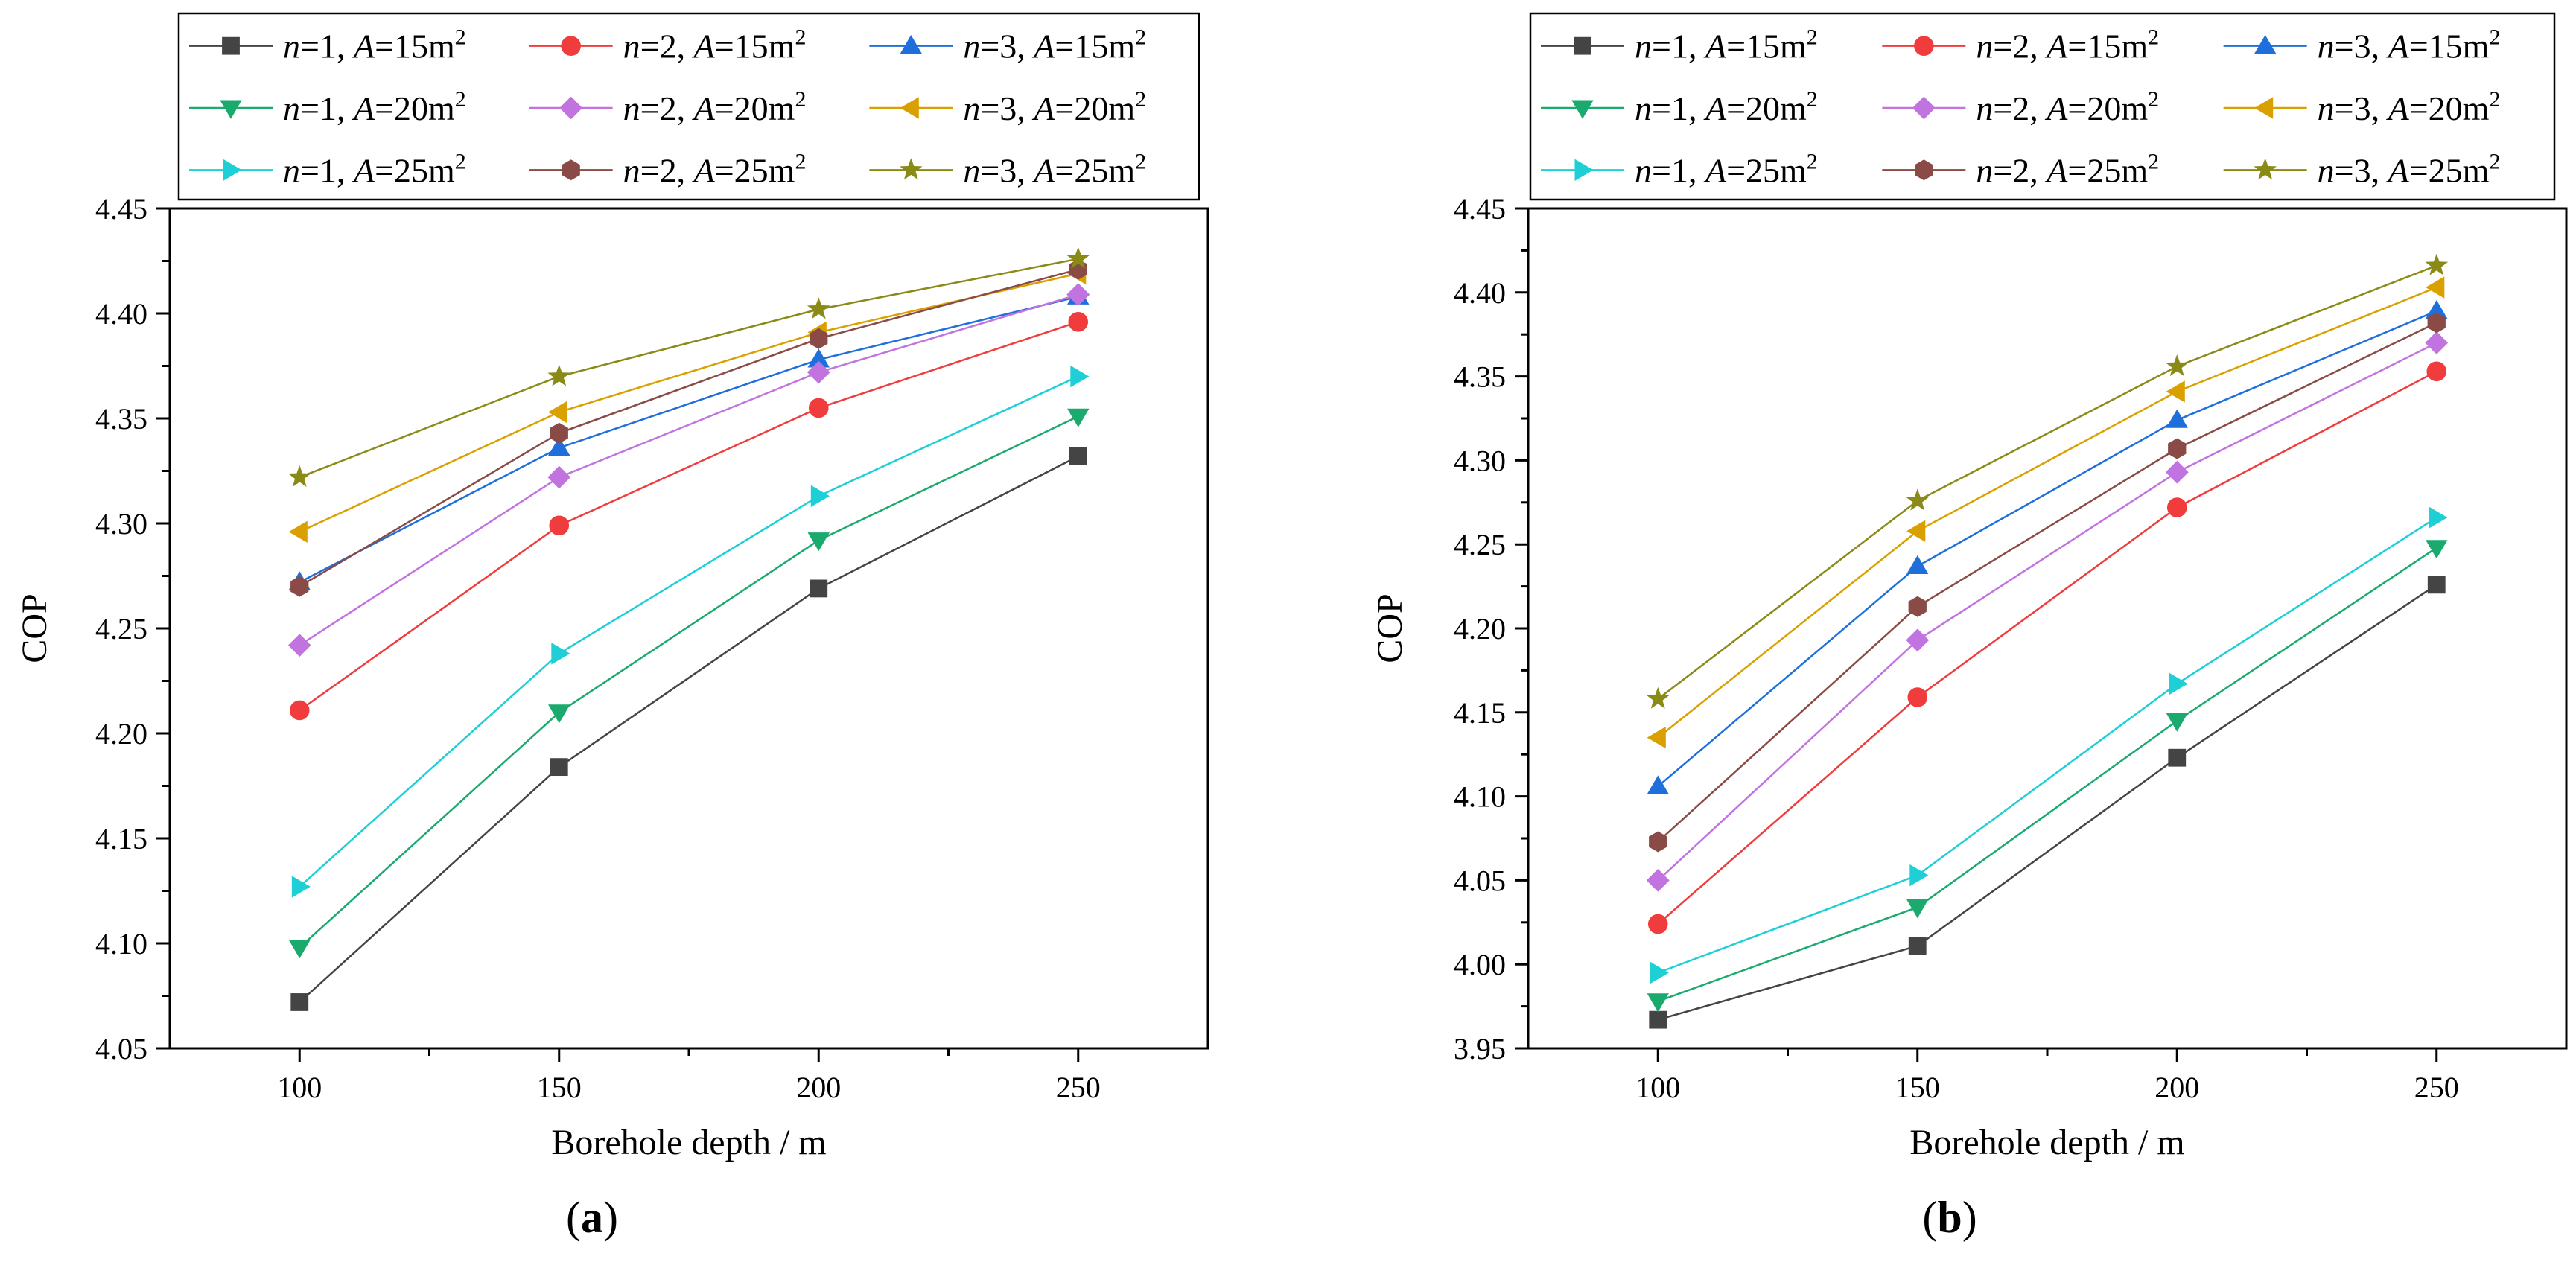  I want to click on panel-label: (b), so click(1949, 1217).